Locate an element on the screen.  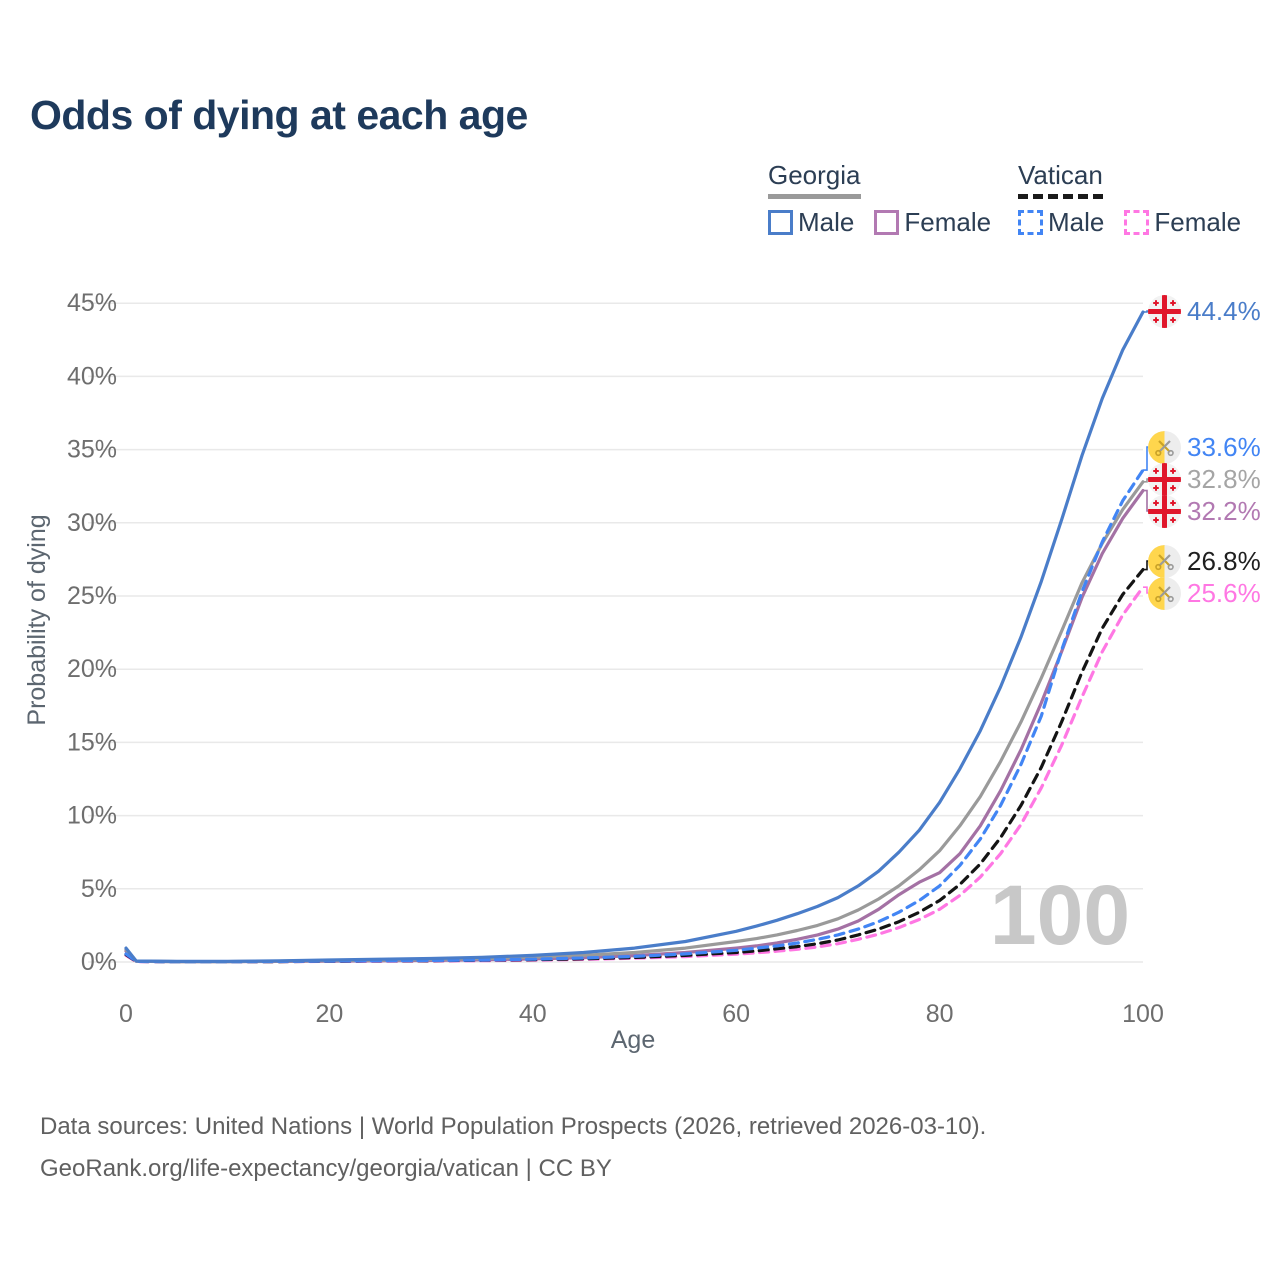
legend-item-vatican-male: Male is located at coordinates (1061, 222).